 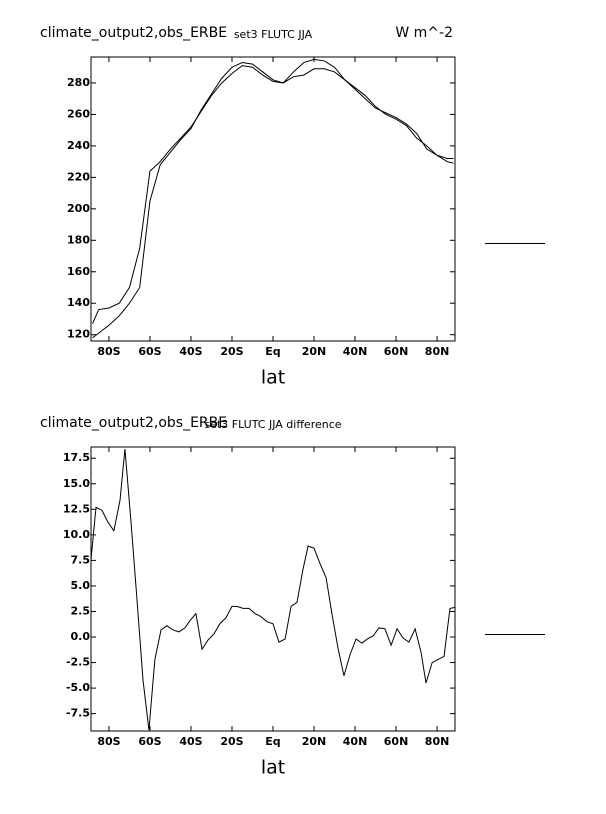 I want to click on y-tick-label: 0.0, so click(x=81, y=636).